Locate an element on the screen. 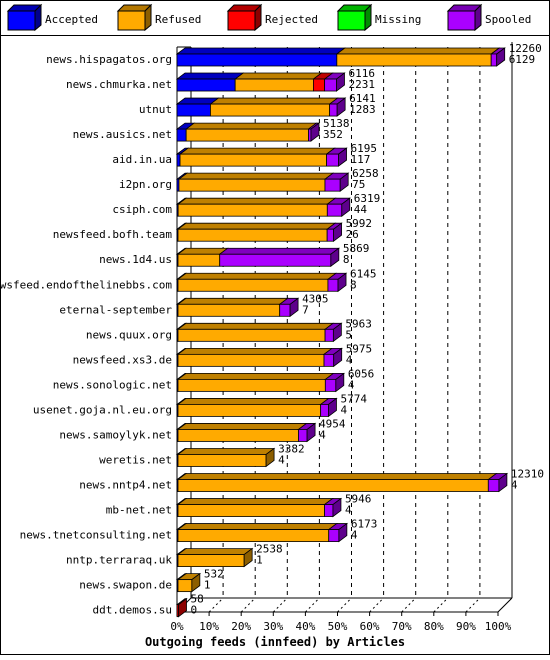  value-label-offered: 5869 is located at coordinates (356, 248).